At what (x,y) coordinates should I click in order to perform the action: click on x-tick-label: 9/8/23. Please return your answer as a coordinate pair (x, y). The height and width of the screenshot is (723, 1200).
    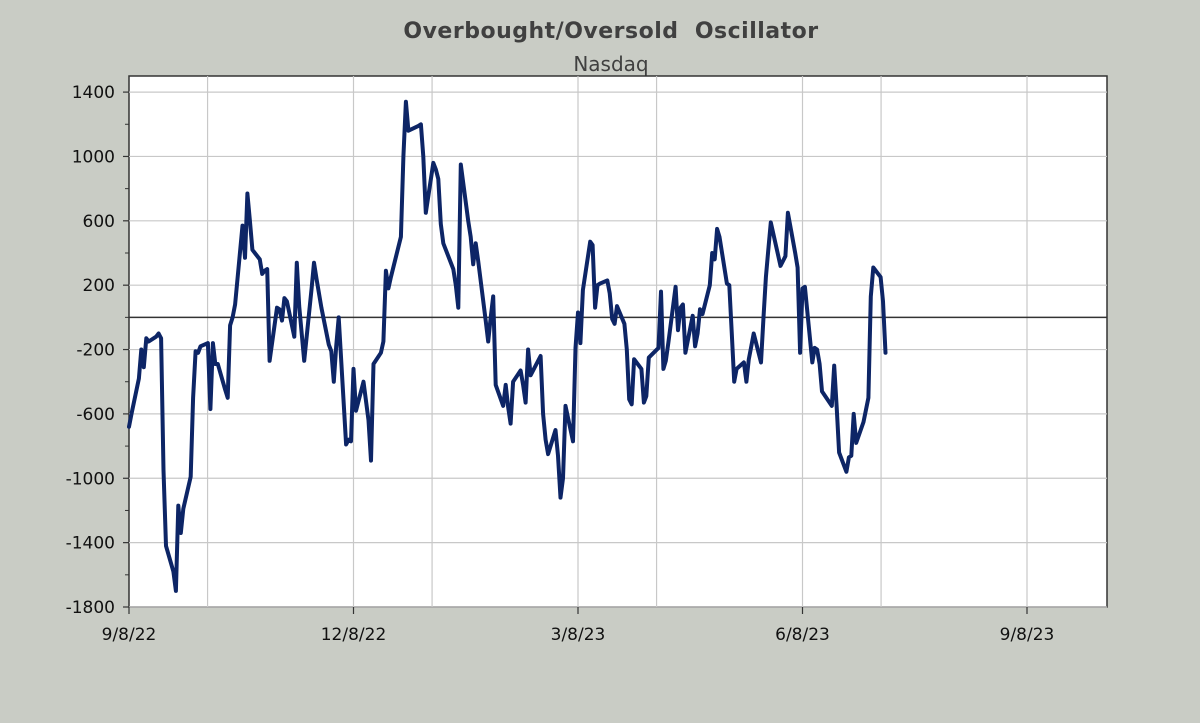
    Looking at the image, I should click on (1027, 635).